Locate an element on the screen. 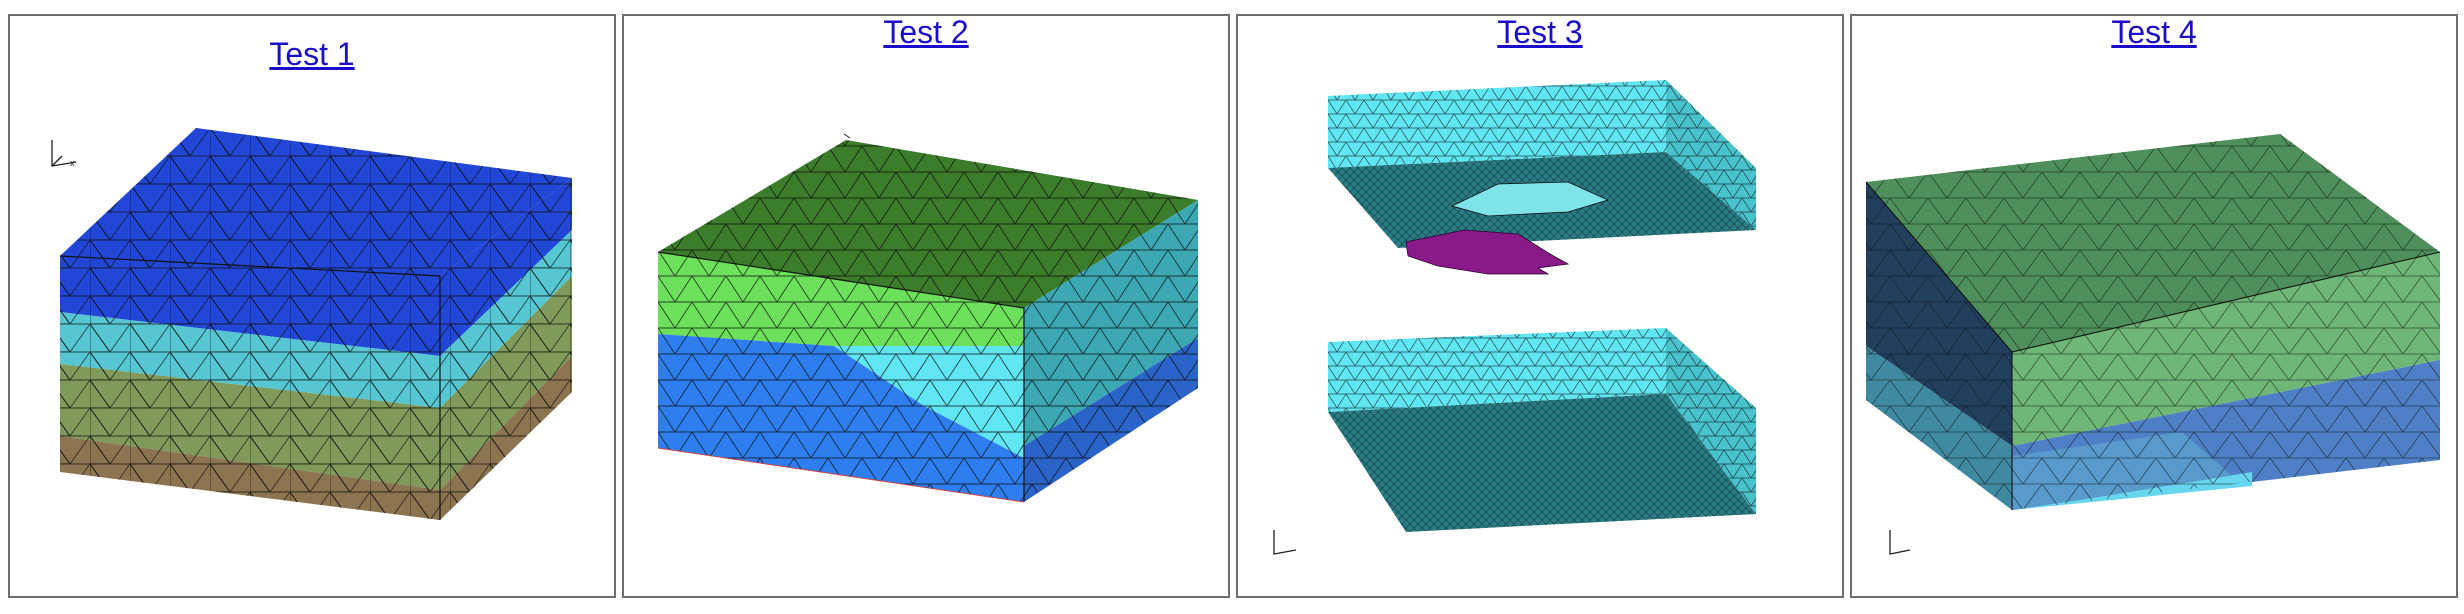 Image resolution: width=2464 pixels, height=614 pixels. panel-title-test-2: Test 2 is located at coordinates (926, 32).